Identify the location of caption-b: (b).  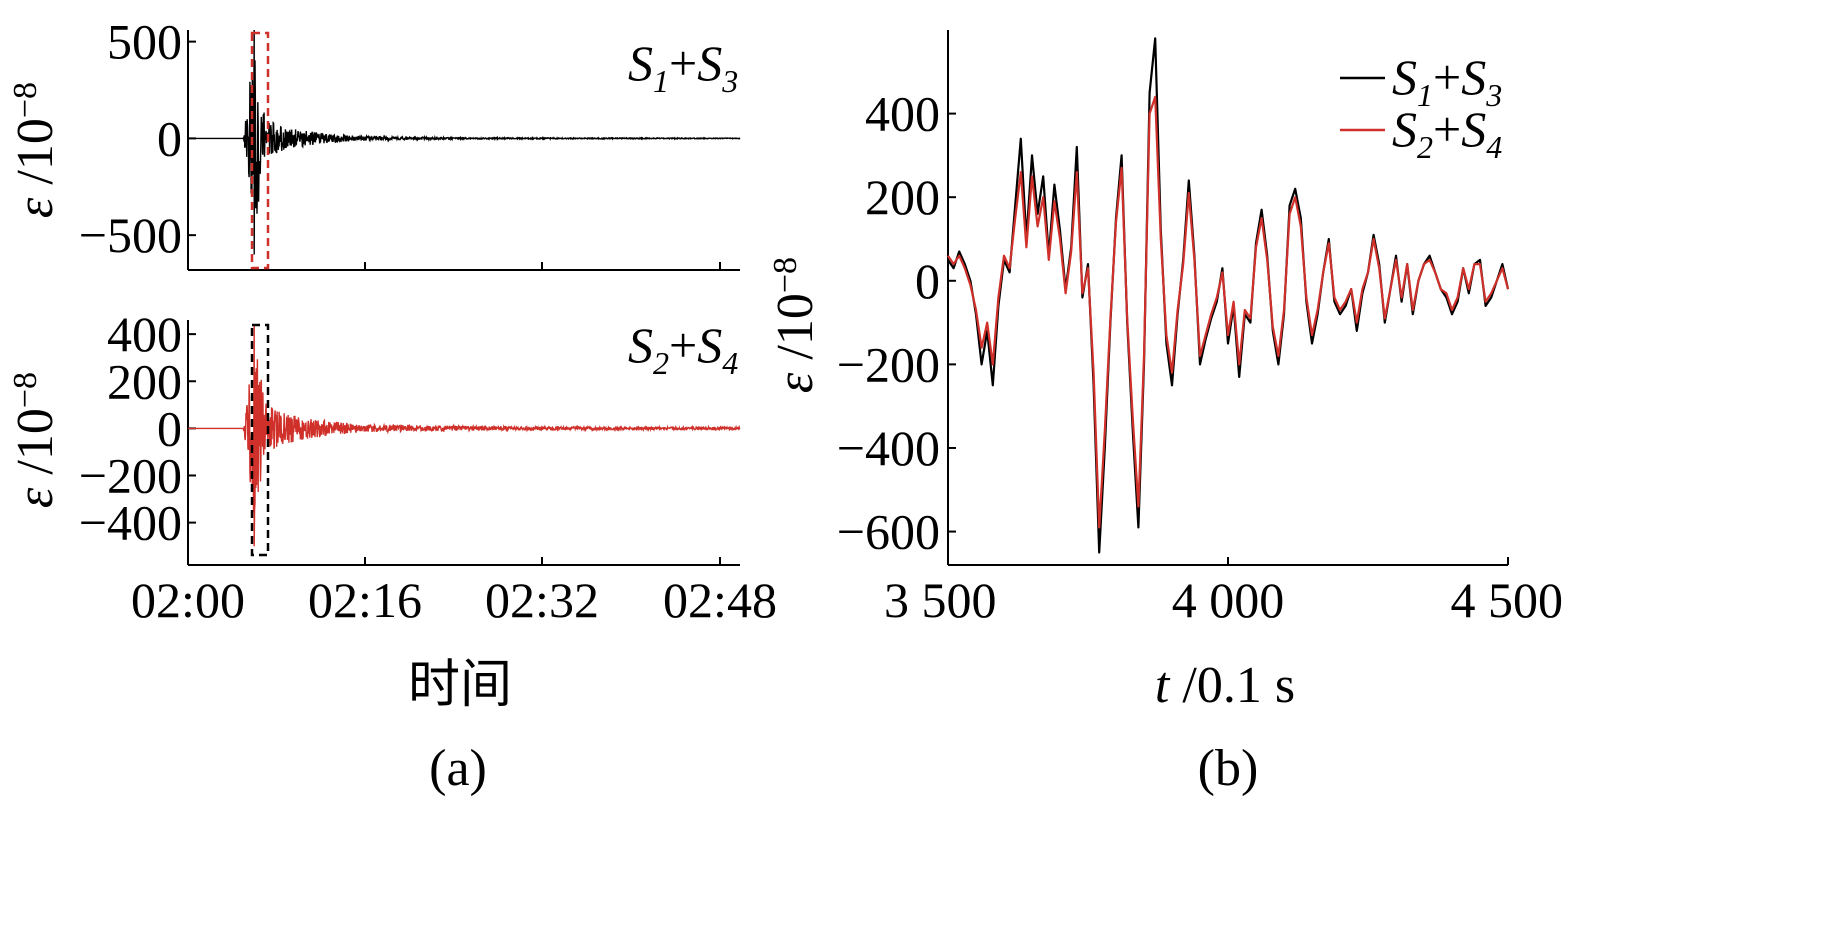
(1228, 768).